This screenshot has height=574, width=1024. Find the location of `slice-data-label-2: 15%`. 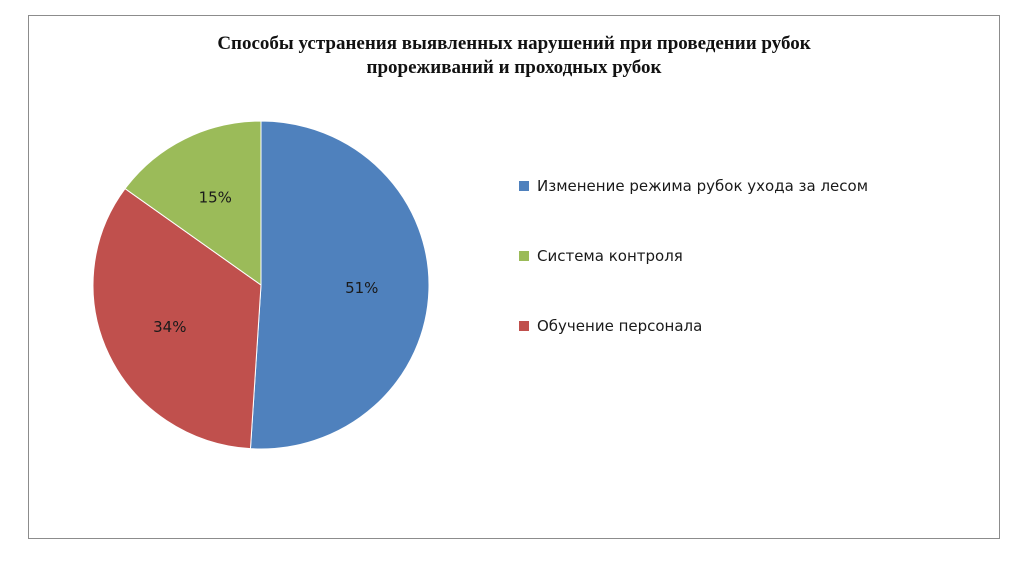

slice-data-label-2: 15% is located at coordinates (215, 197).